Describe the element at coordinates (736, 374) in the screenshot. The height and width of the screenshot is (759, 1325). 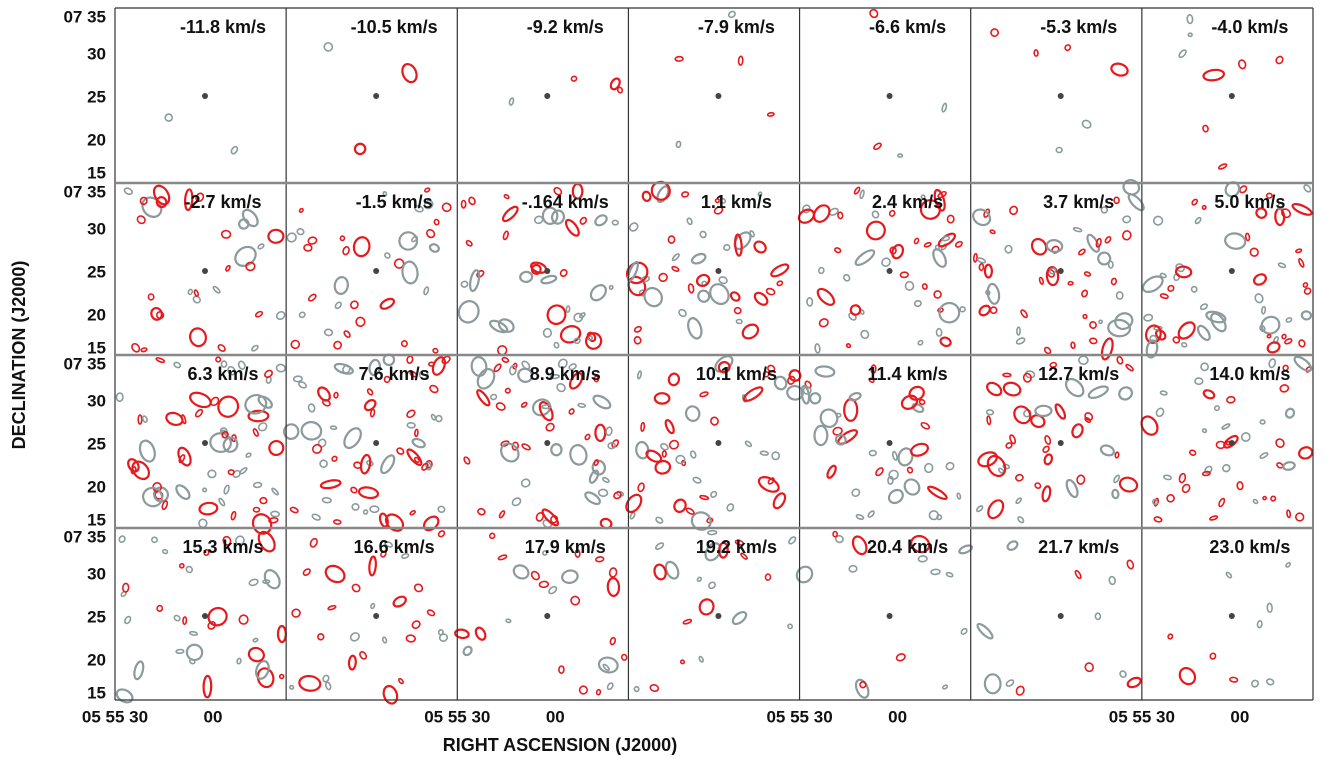
I see `panel-label: 10.1 km/s` at that location.